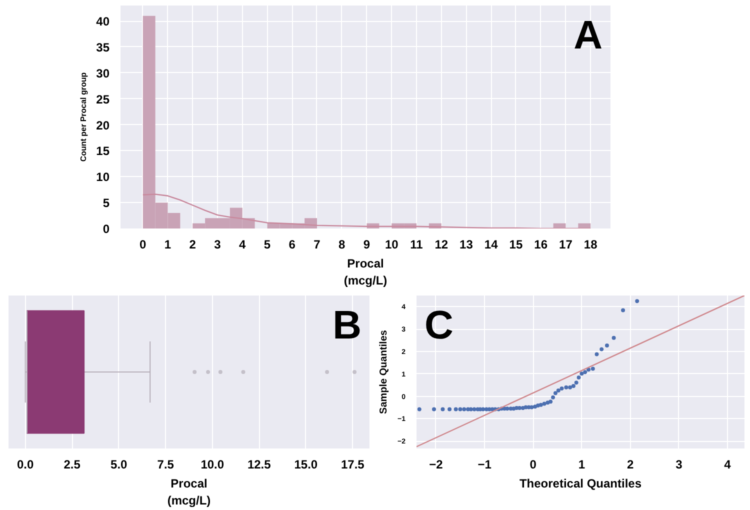  What do you see at coordinates (367, 211) in the screenshot?
I see `line-series` at bounding box center [367, 211].